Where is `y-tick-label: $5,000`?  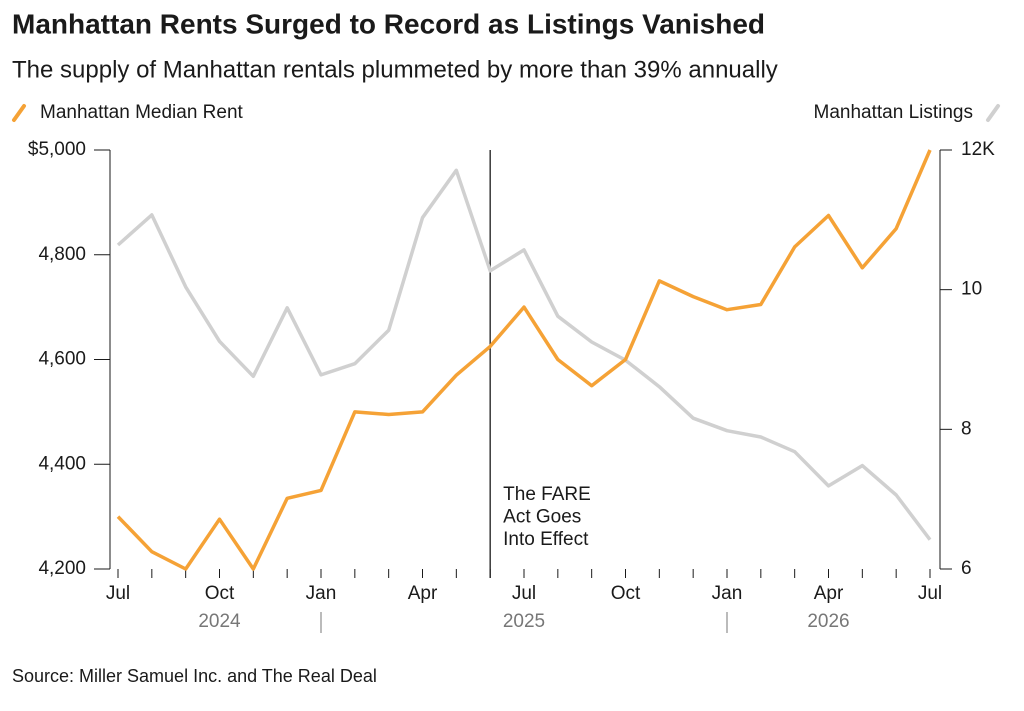 y-tick-label: $5,000 is located at coordinates (57, 149).